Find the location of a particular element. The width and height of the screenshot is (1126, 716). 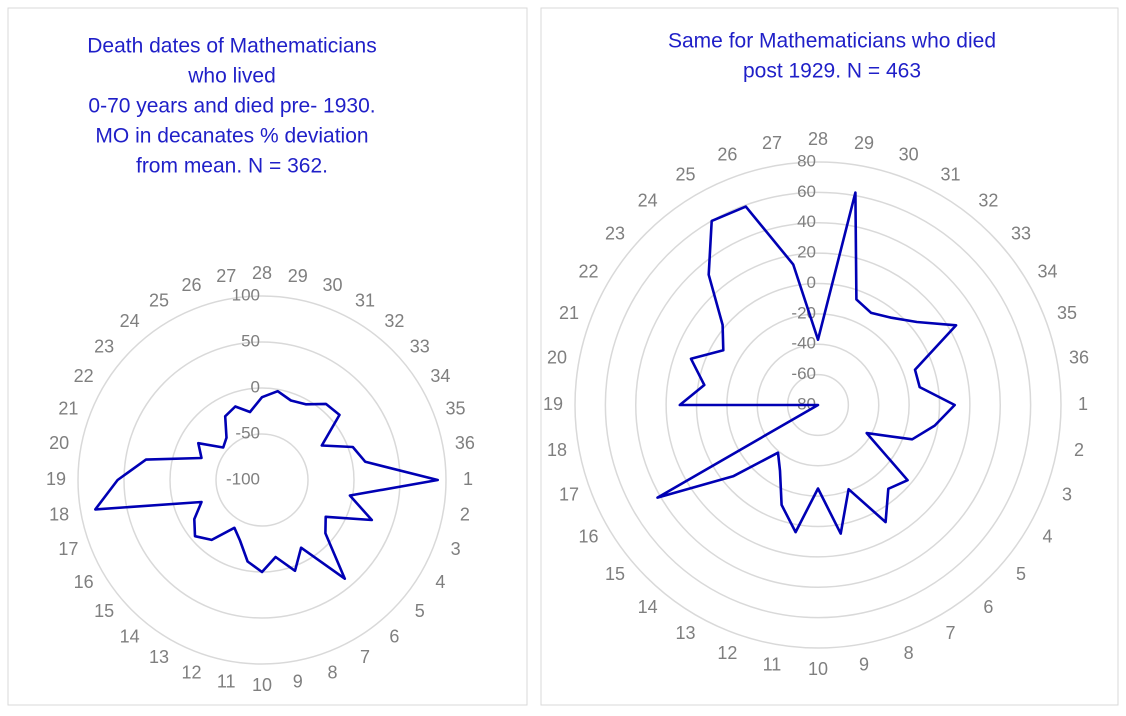

y-tick-label: 40 is located at coordinates (806, 221).